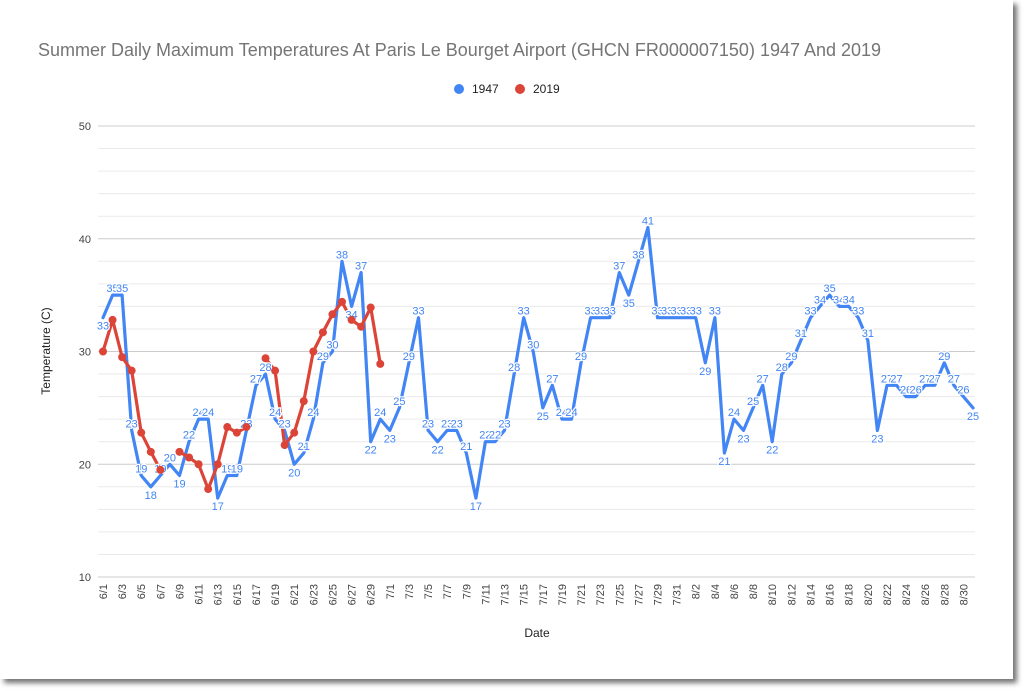  I want to click on data-label-1947: 41, so click(648, 221).